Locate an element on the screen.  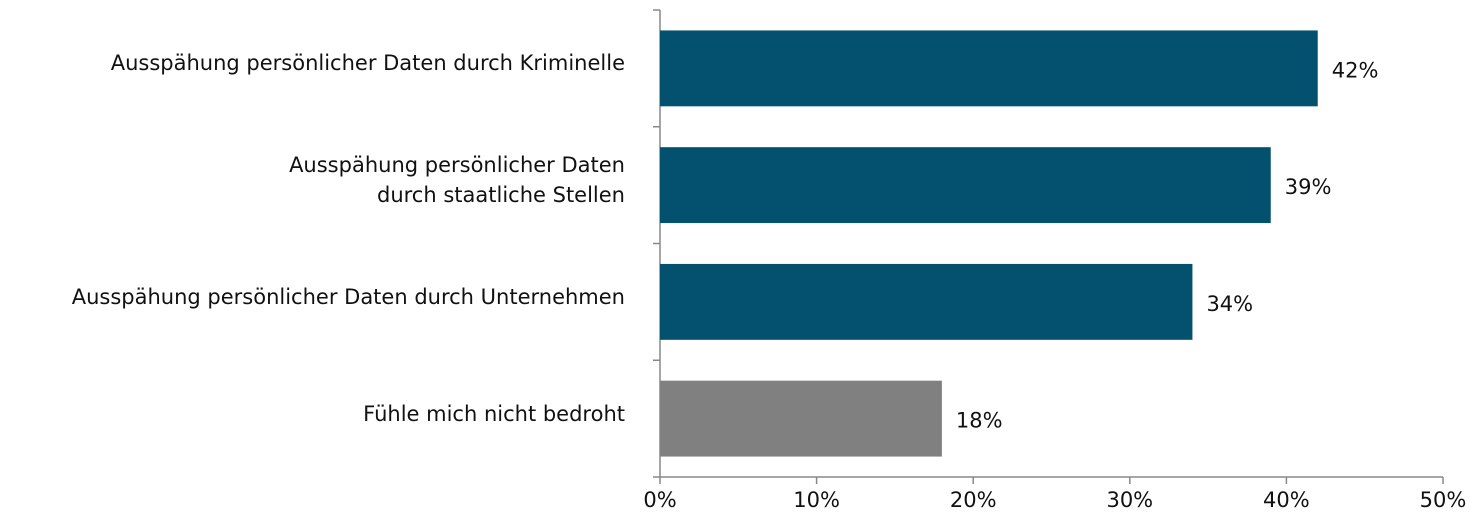
value-label: 18% is located at coordinates (979, 421).